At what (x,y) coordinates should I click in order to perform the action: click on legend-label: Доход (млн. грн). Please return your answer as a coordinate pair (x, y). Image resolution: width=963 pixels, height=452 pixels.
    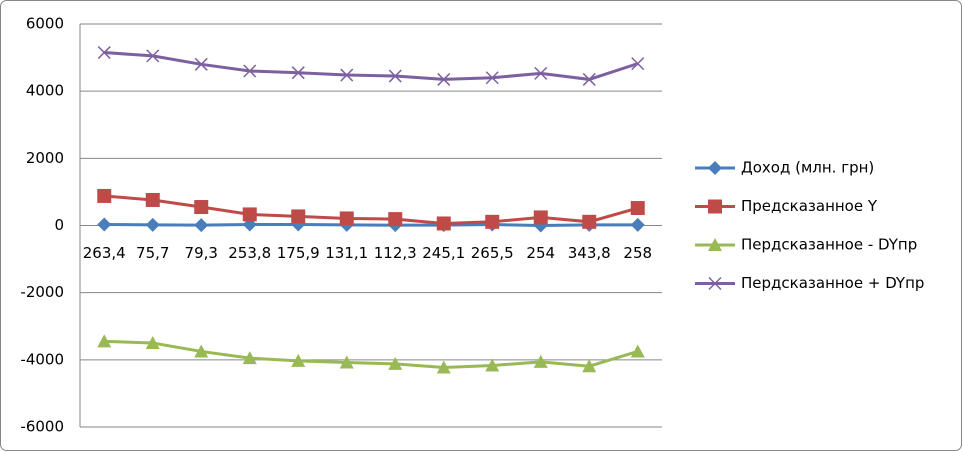
    Looking at the image, I should click on (807, 168).